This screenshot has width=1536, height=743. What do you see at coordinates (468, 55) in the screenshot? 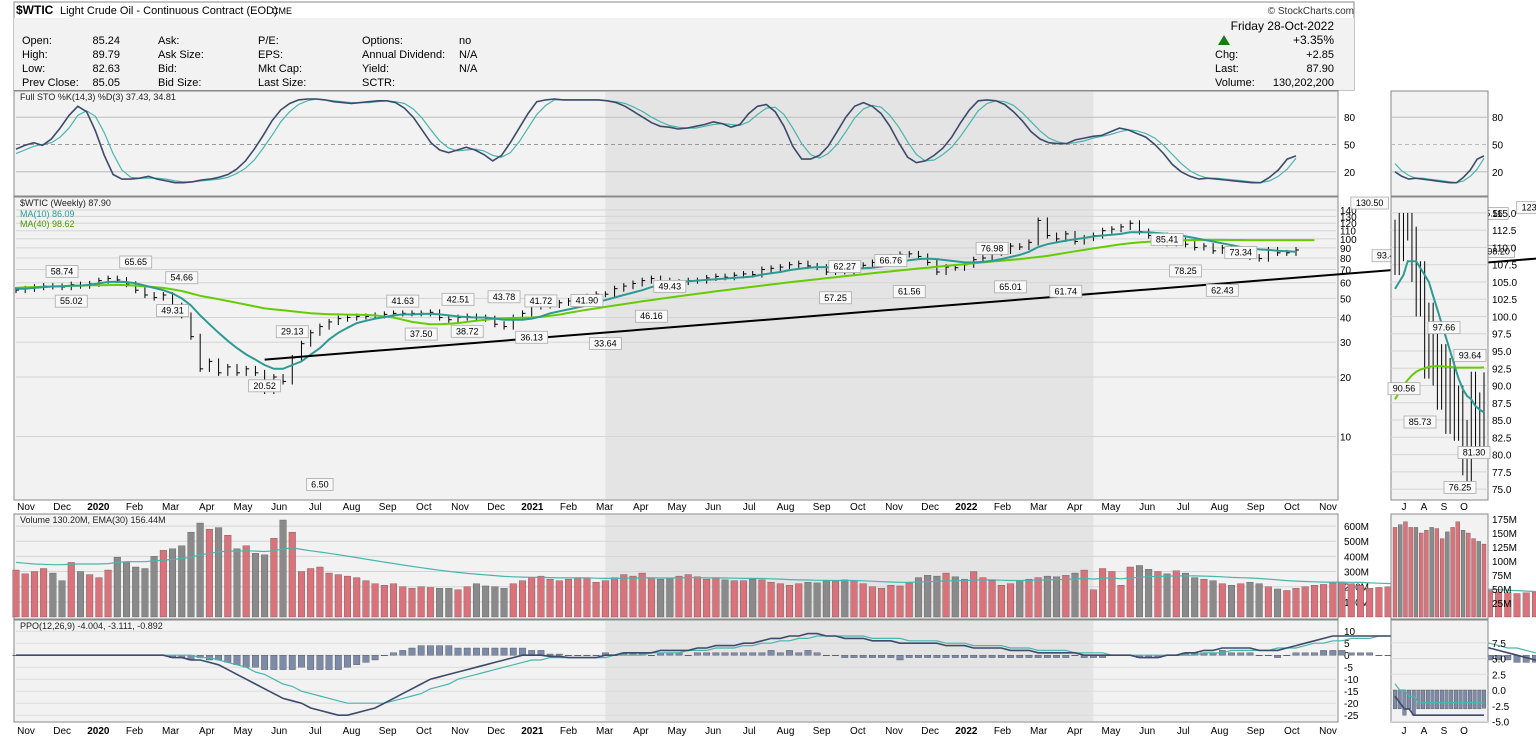
I see `stat-value: N/A` at bounding box center [468, 55].